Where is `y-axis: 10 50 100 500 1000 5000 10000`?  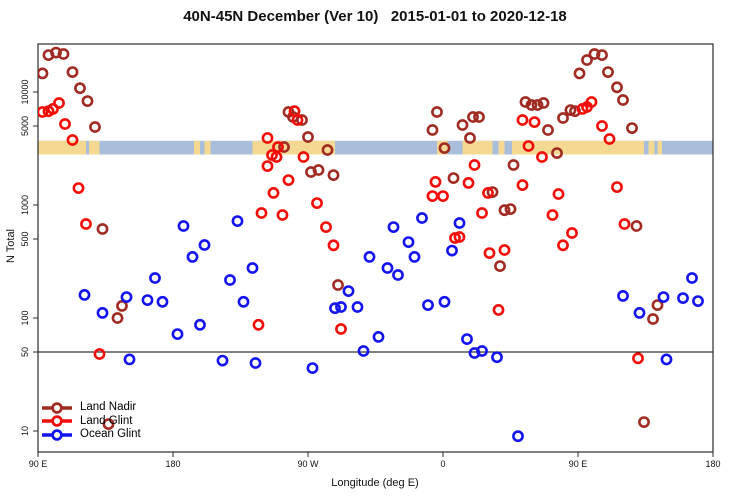
y-axis: 10 50 100 500 1000 5000 10000 is located at coordinates (29, 257).